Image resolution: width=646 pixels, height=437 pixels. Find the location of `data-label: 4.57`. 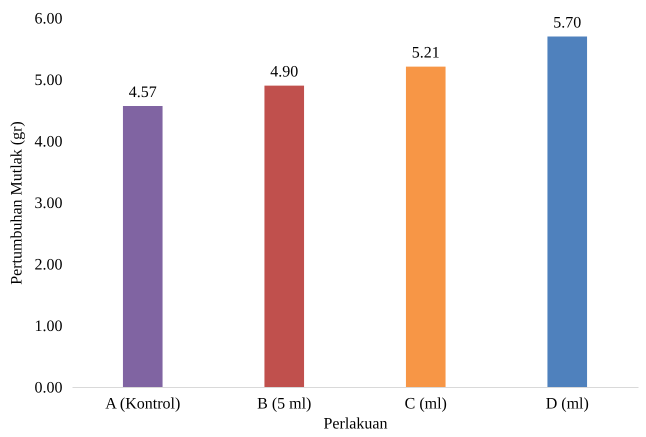

data-label: 4.57 is located at coordinates (142, 92).